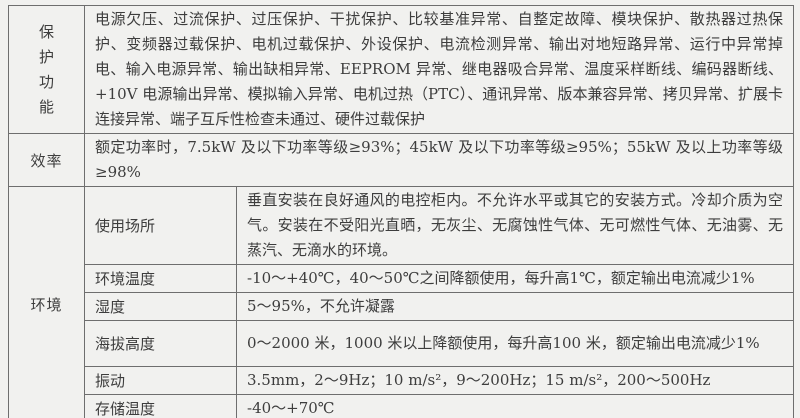  I want to click on table-row-env-storage-temp: 存储温度 -40～+70℃, so click(401, 406).